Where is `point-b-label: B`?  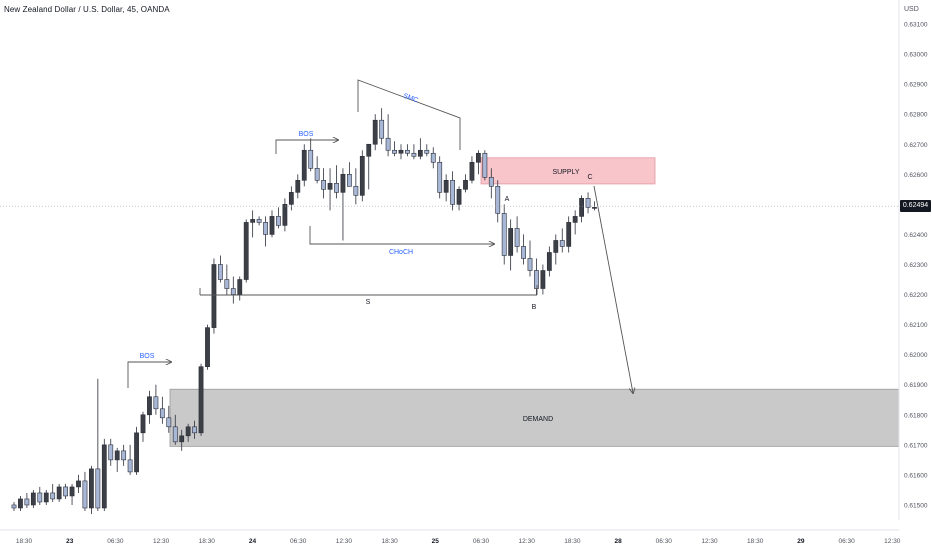 point-b-label: B is located at coordinates (534, 307).